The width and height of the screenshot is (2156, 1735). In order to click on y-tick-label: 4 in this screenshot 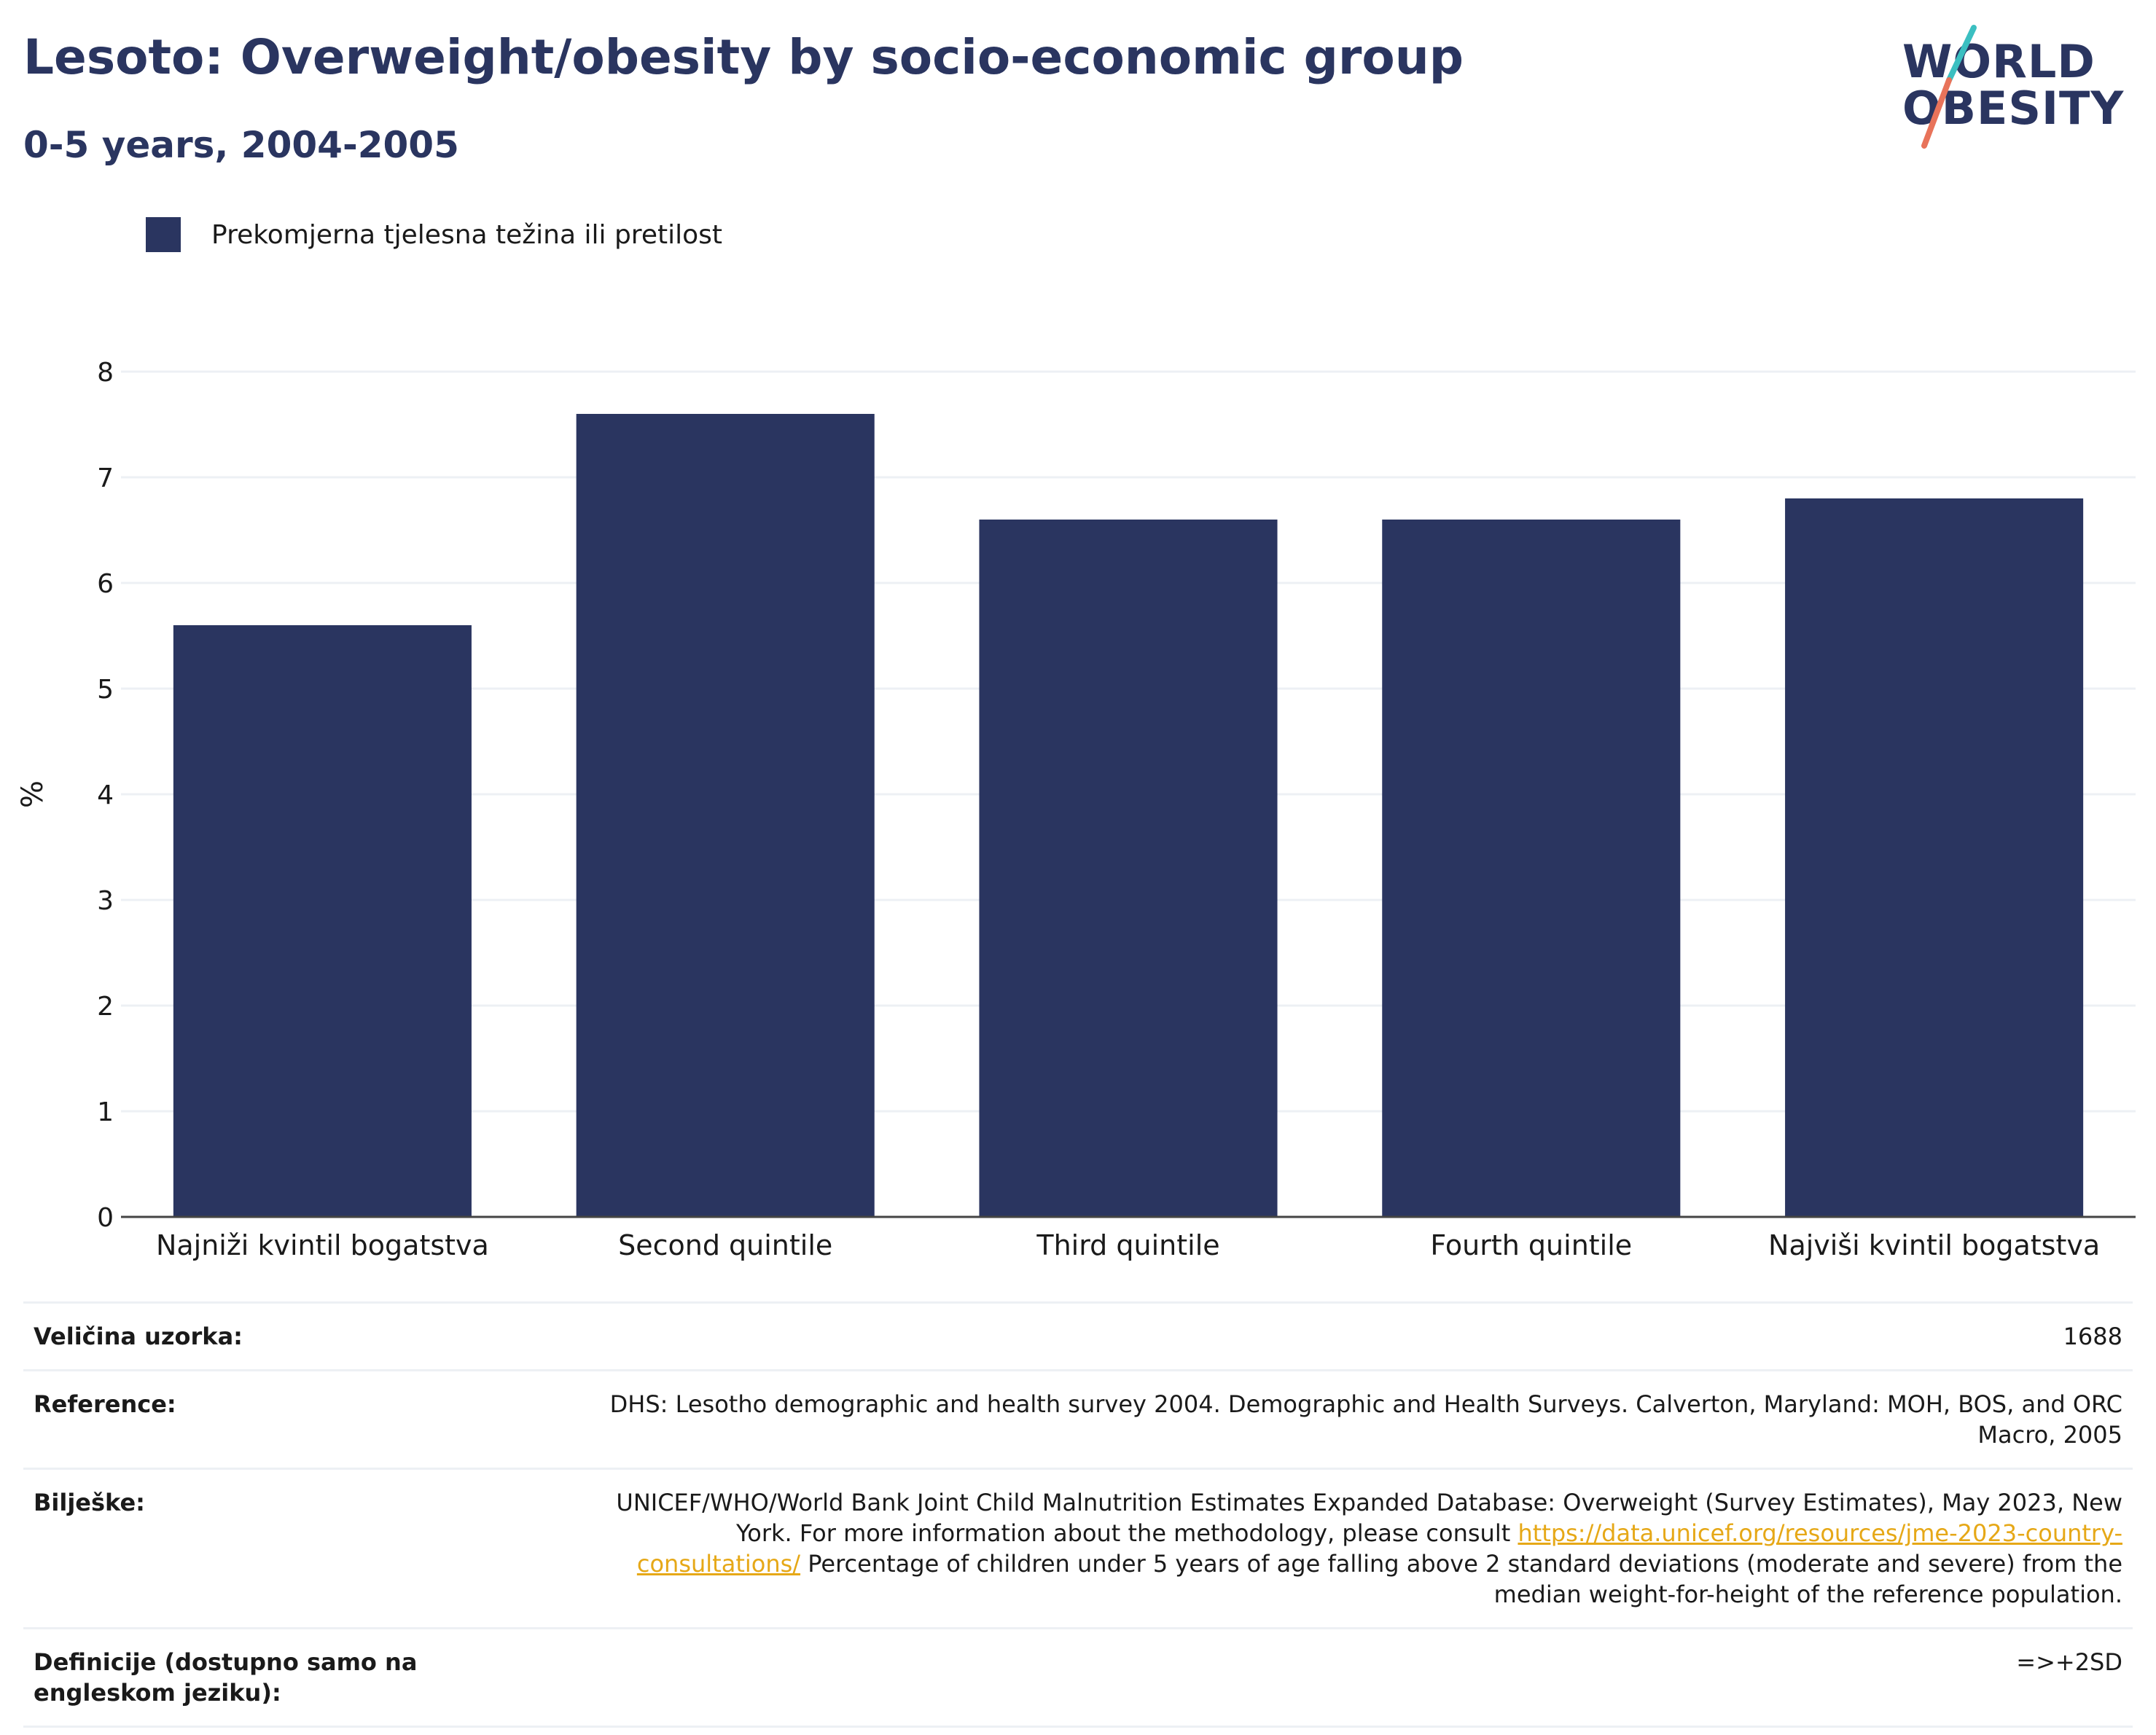, I will do `click(105, 795)`.